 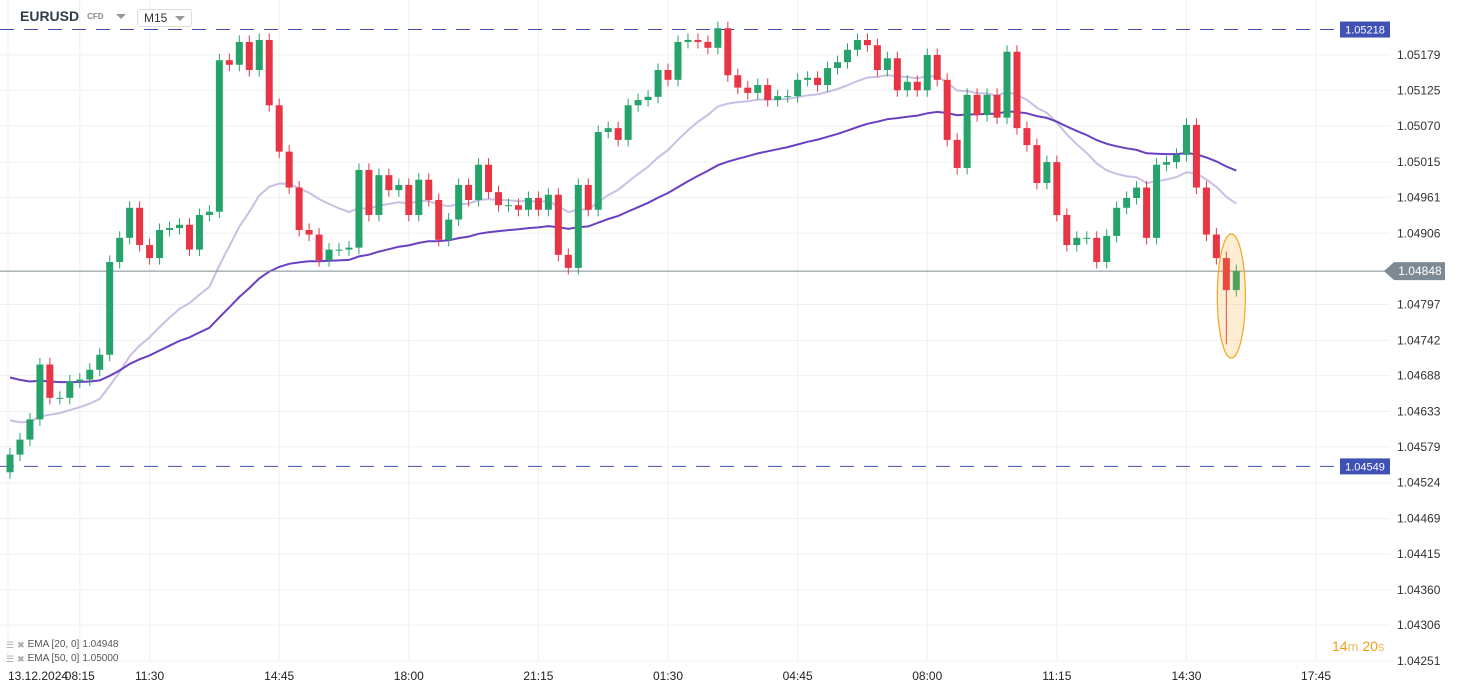 What do you see at coordinates (1358, 646) in the screenshot?
I see `candle-countdown: 14m 20s` at bounding box center [1358, 646].